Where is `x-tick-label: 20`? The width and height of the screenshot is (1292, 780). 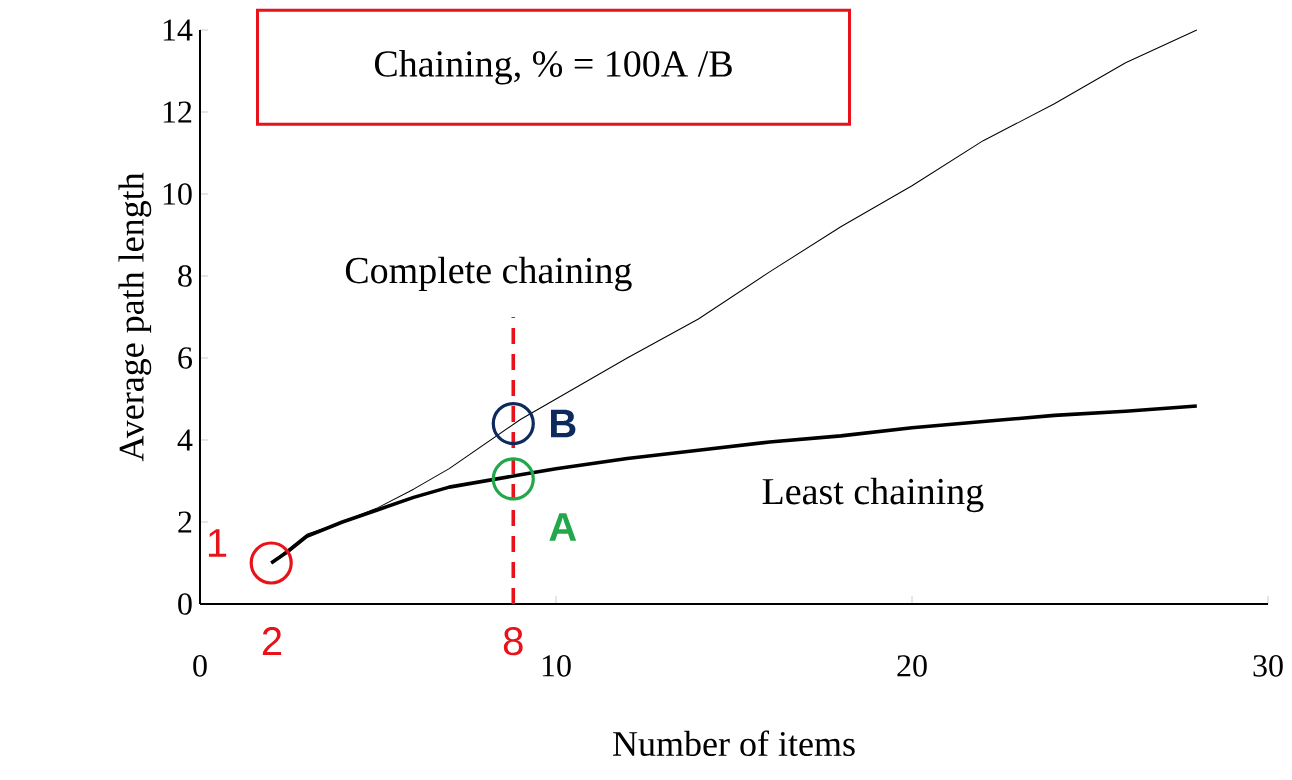 x-tick-label: 20 is located at coordinates (912, 666).